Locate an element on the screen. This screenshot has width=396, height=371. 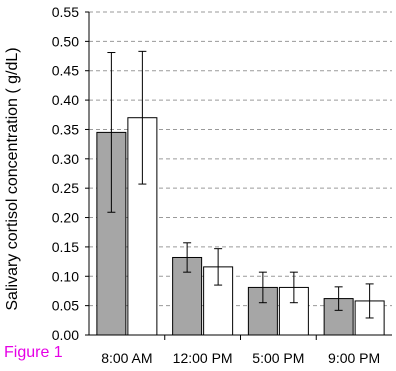
y-tick-label: 0.40 is located at coordinates (65, 100).